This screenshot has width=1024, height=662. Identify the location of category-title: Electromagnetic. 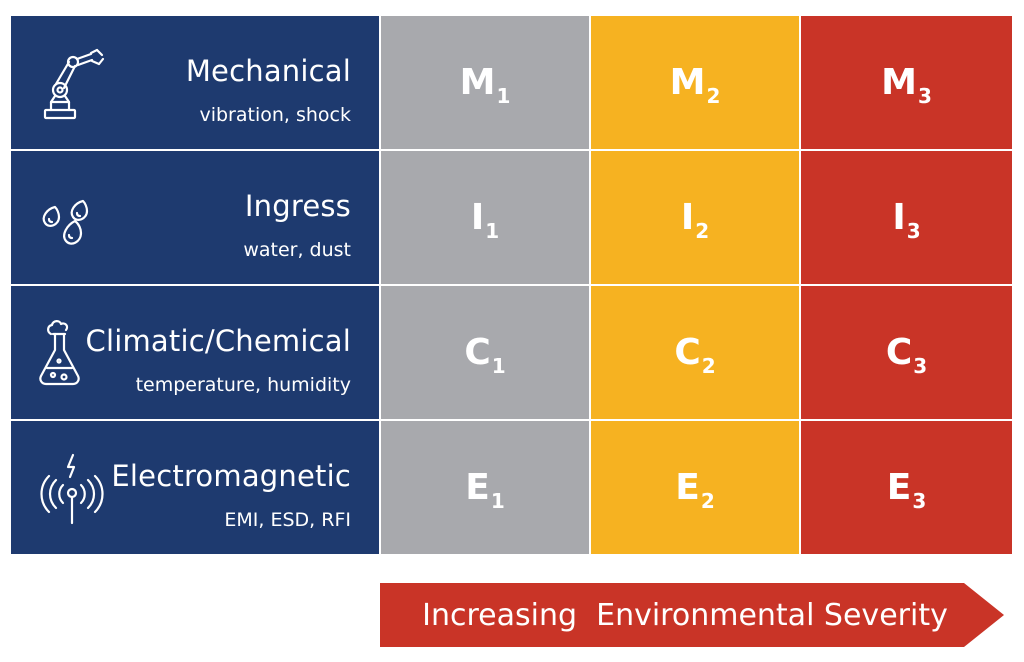
(231, 476).